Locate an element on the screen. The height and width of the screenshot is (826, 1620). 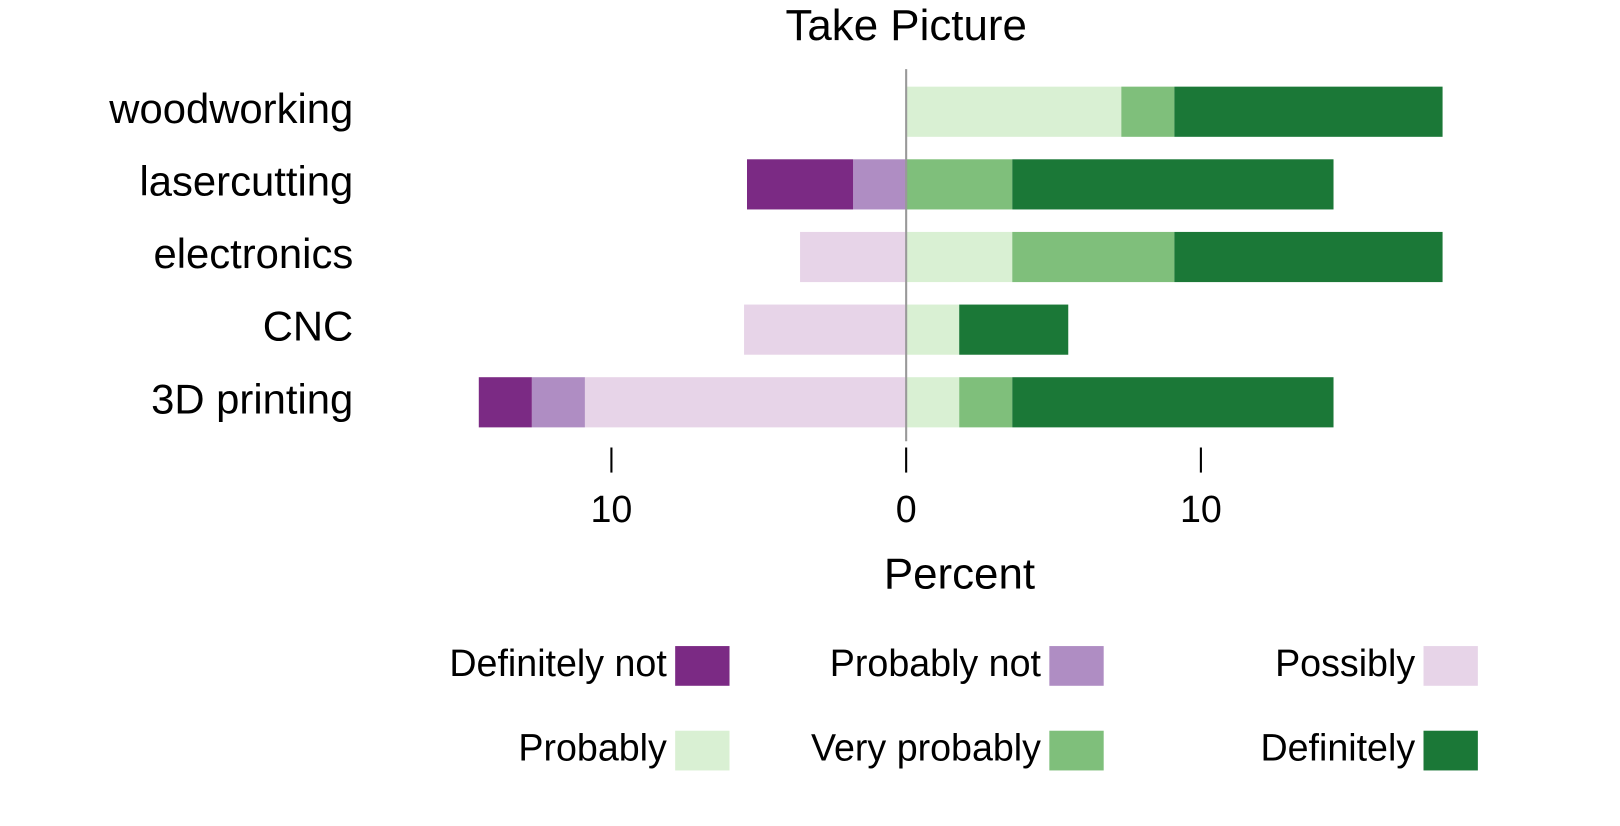
chart-title: Take Picture is located at coordinates (905, 25).